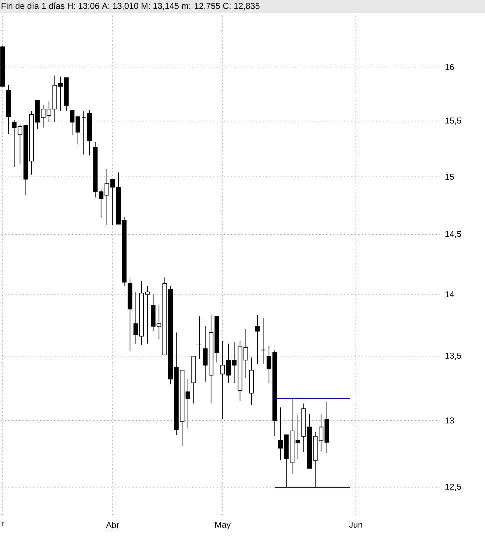  I want to click on x-tick-label: May, so click(223, 526).